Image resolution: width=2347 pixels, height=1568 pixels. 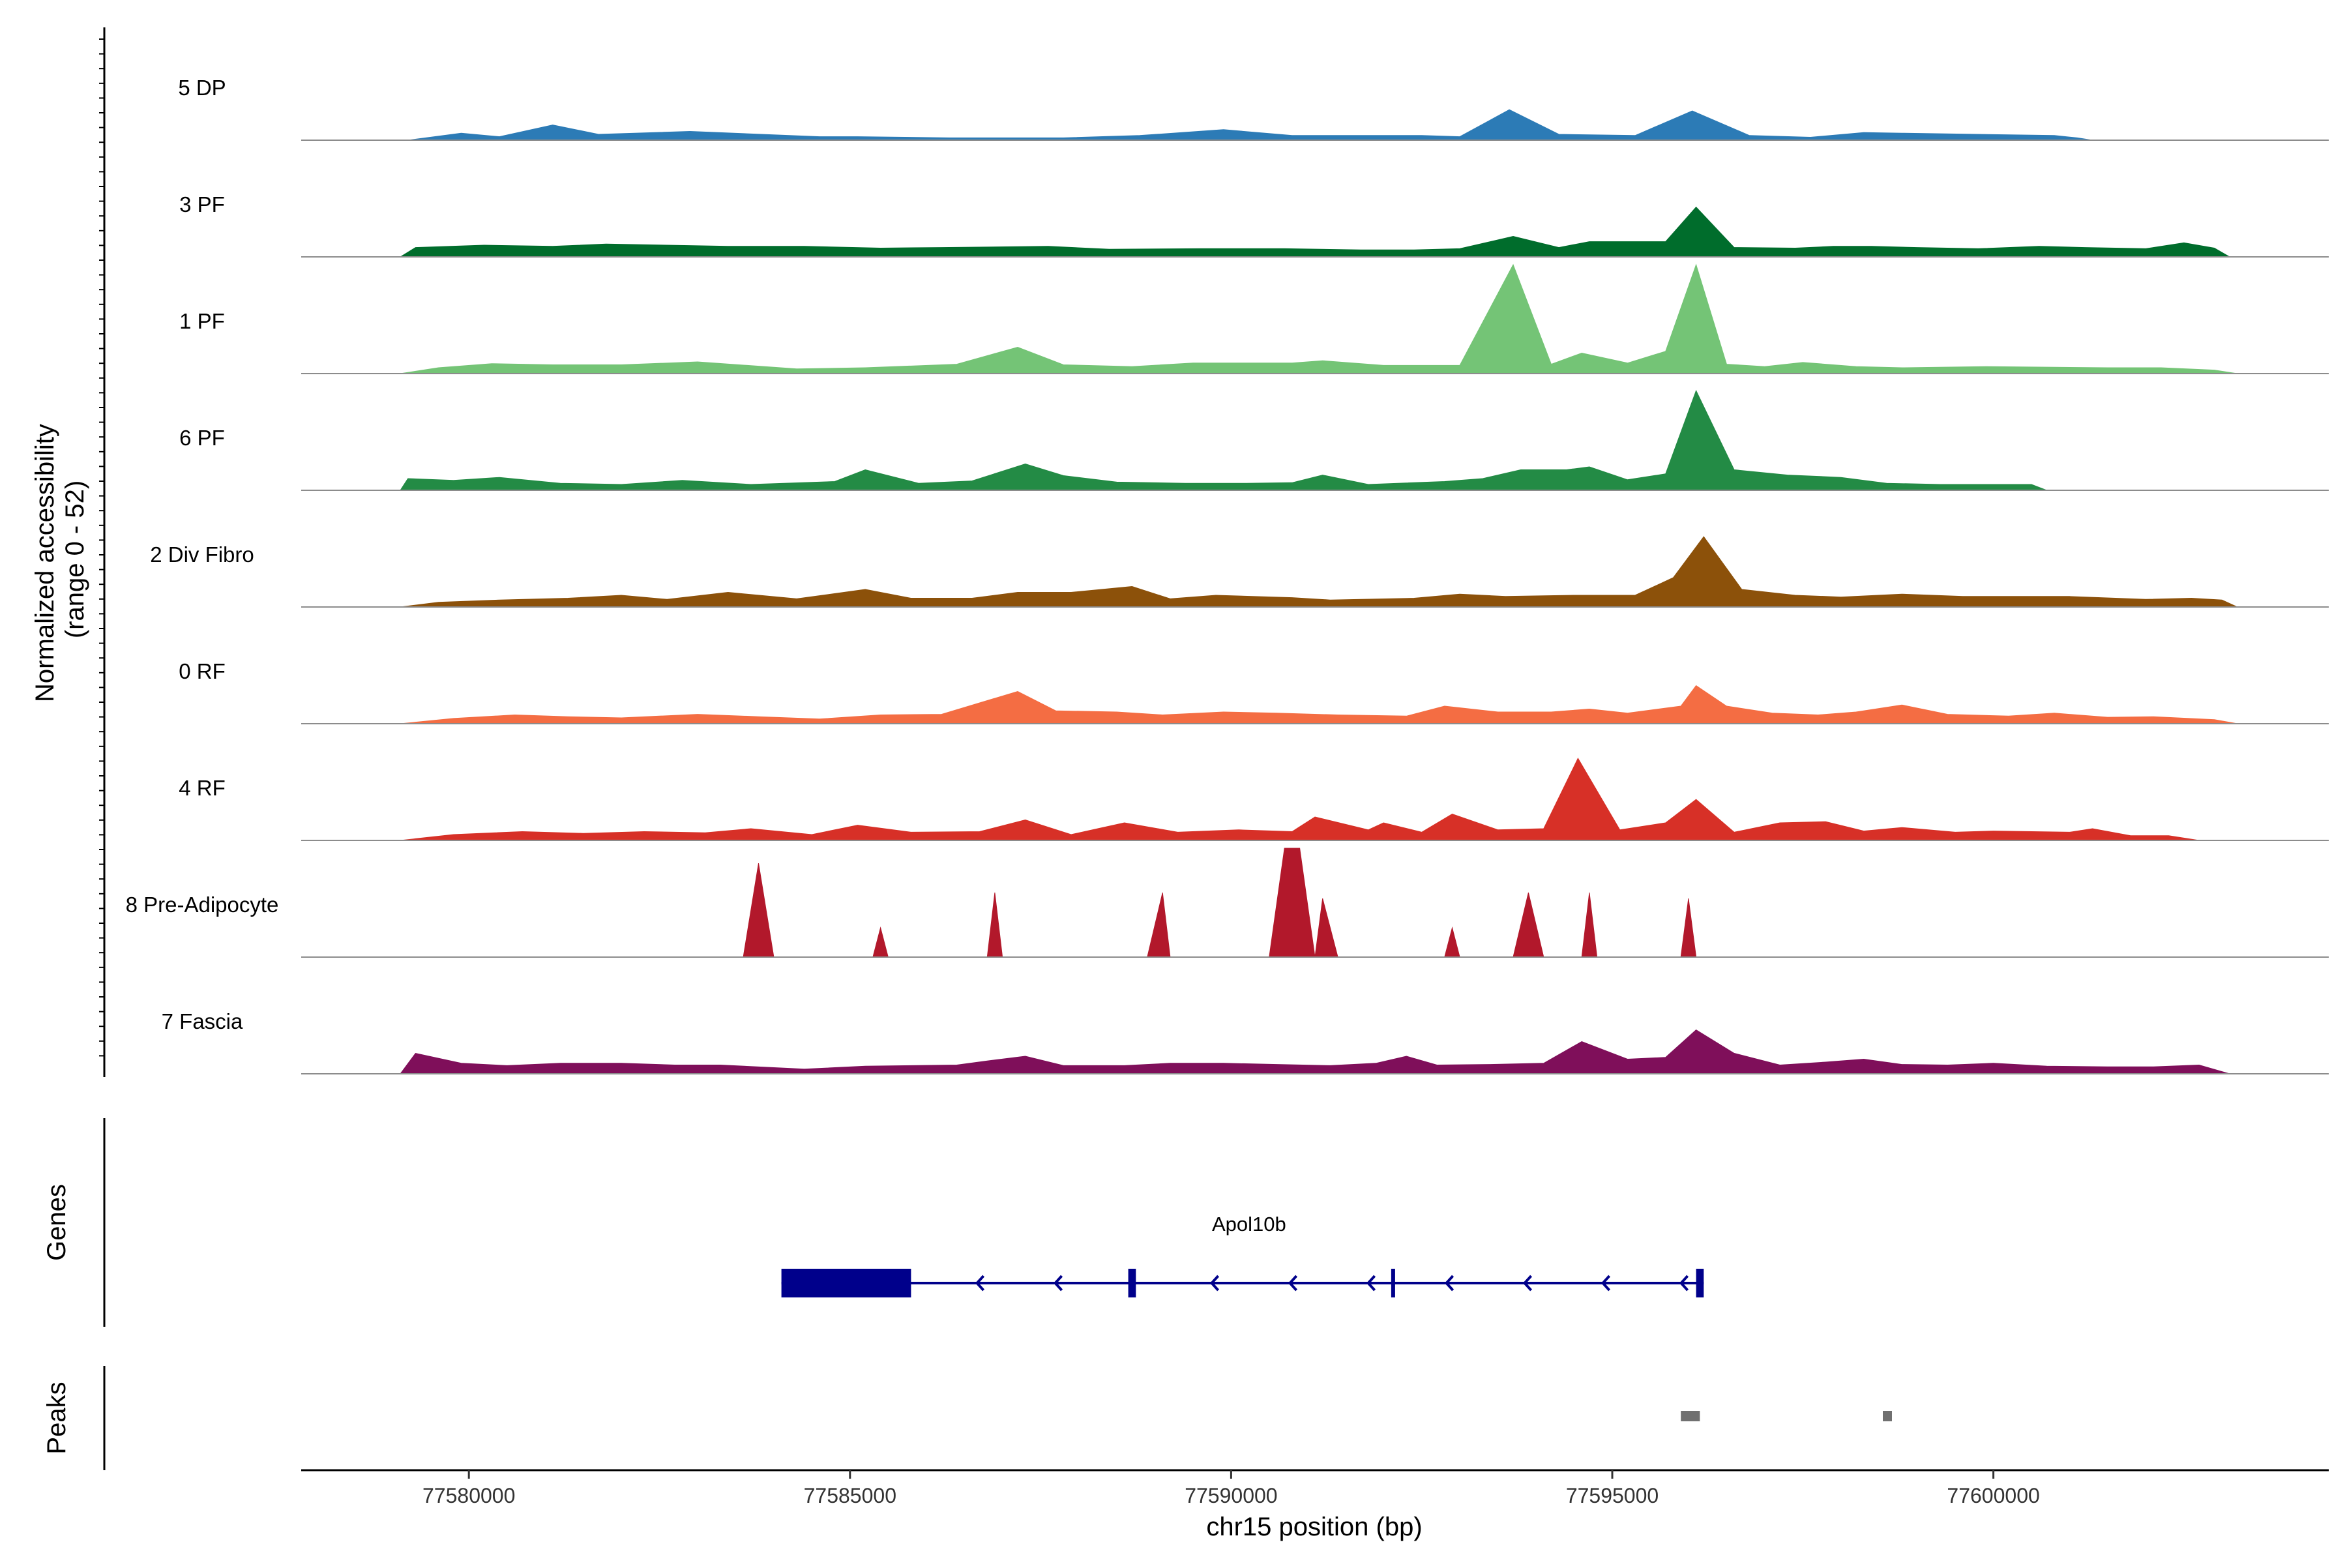 I want to click on x-tick-label: 77590000, so click(x=1231, y=1495).